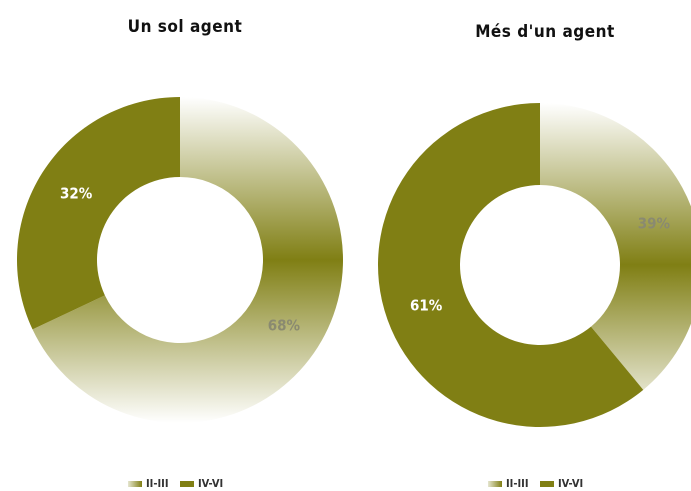 The height and width of the screenshot is (491, 691). What do you see at coordinates (654, 224) in the screenshot?
I see `data-label: 39%` at bounding box center [654, 224].